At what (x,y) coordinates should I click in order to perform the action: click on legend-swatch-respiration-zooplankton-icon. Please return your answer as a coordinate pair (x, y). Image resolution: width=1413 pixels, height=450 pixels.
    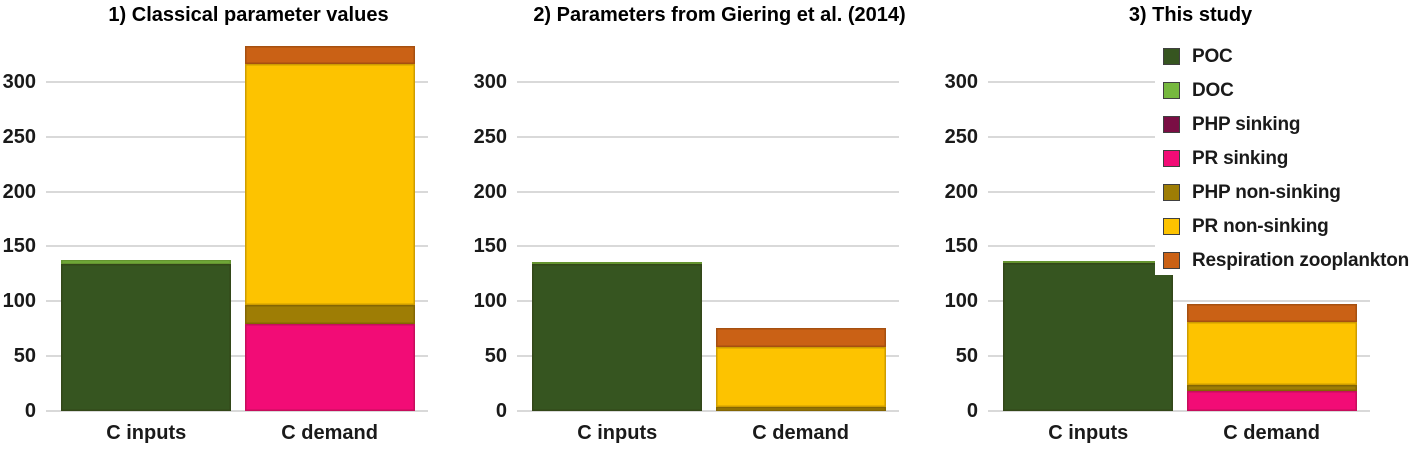
    Looking at the image, I should click on (1171, 260).